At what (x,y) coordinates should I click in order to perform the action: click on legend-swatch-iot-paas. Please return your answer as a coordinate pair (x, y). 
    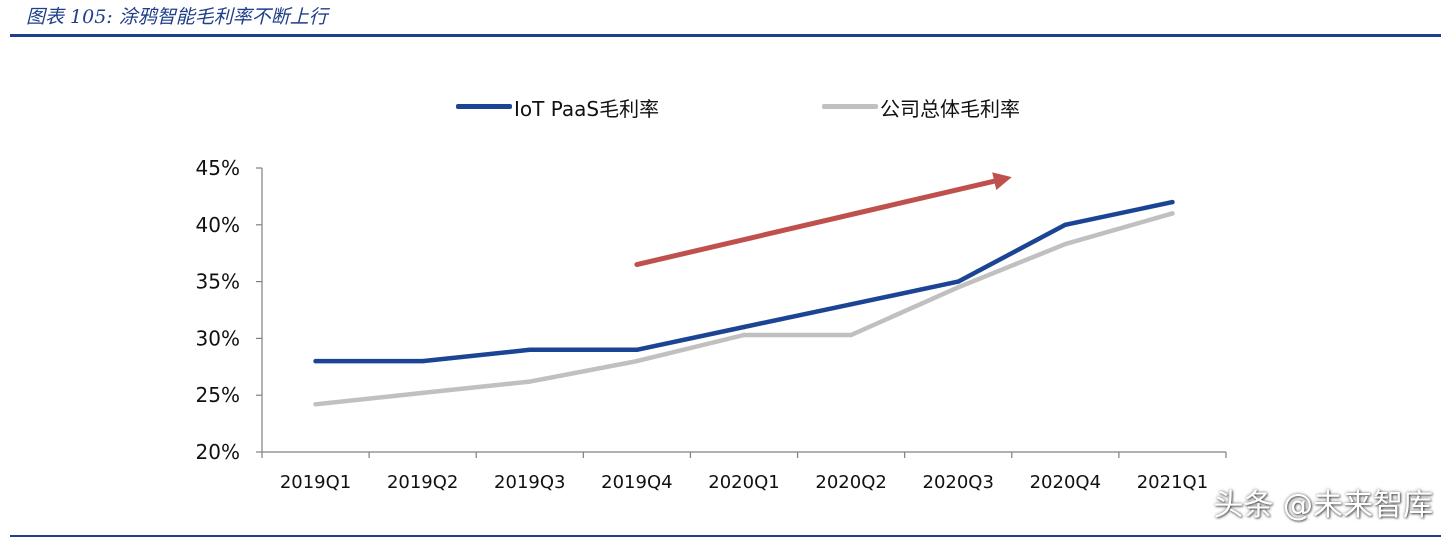
    Looking at the image, I should click on (484, 106).